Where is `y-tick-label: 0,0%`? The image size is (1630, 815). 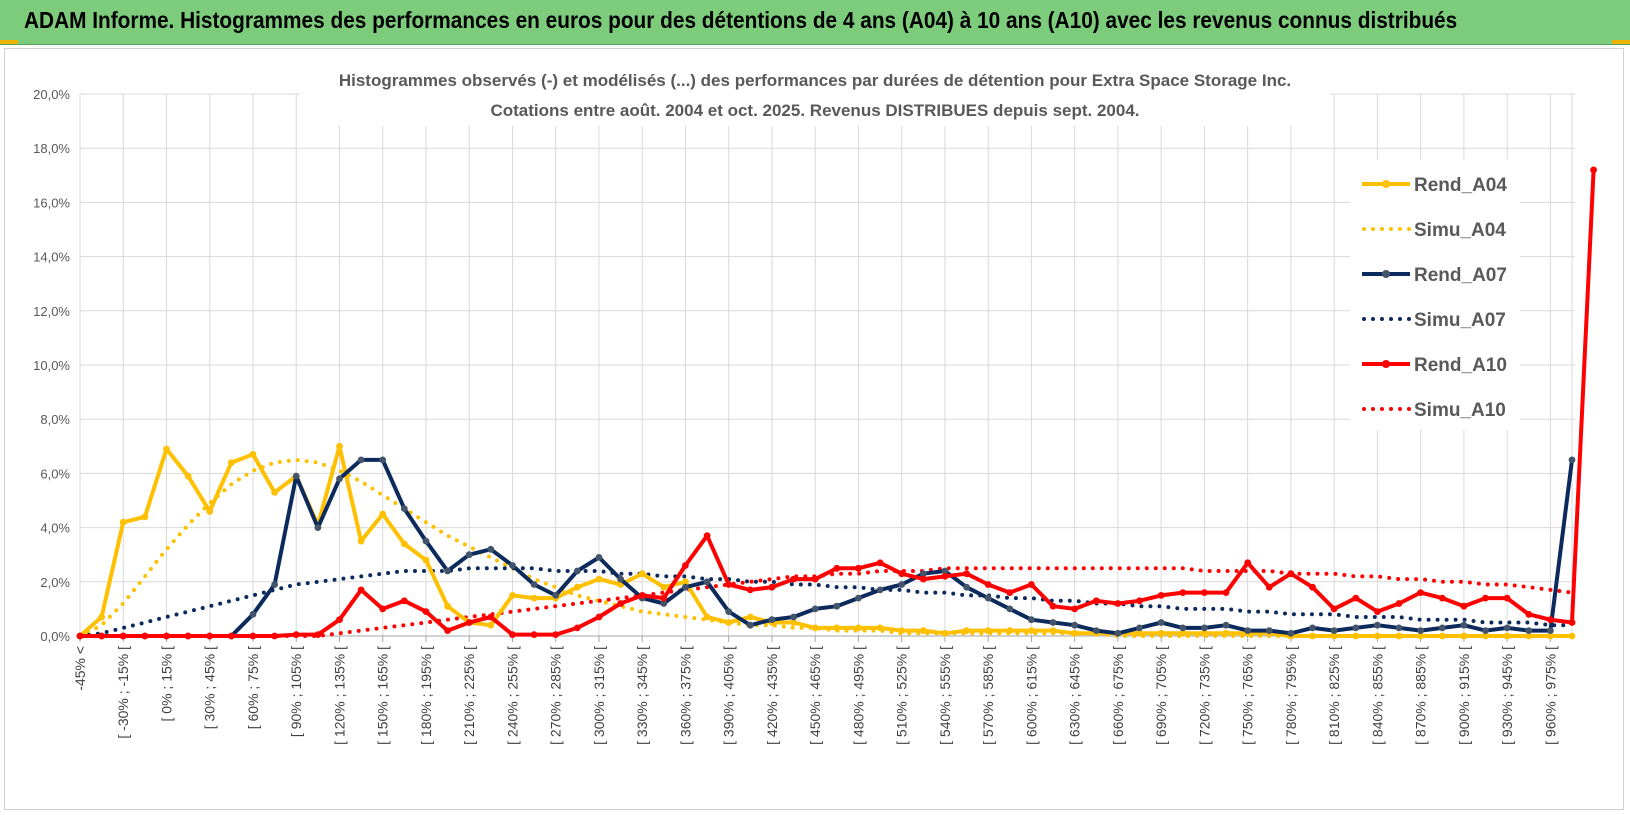 y-tick-label: 0,0% is located at coordinates (55, 636).